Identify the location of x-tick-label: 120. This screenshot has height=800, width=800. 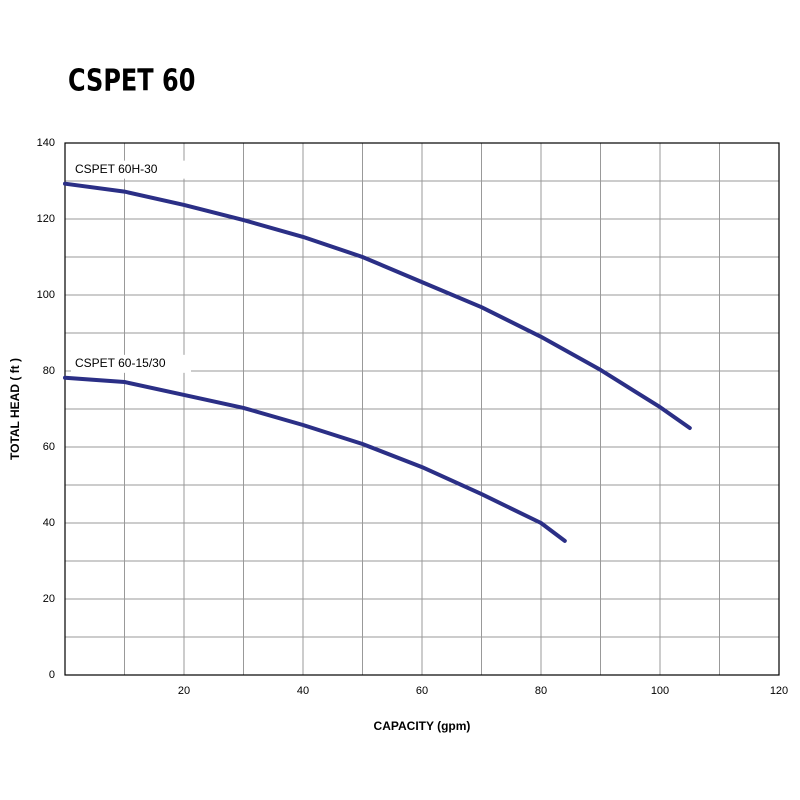
(779, 691).